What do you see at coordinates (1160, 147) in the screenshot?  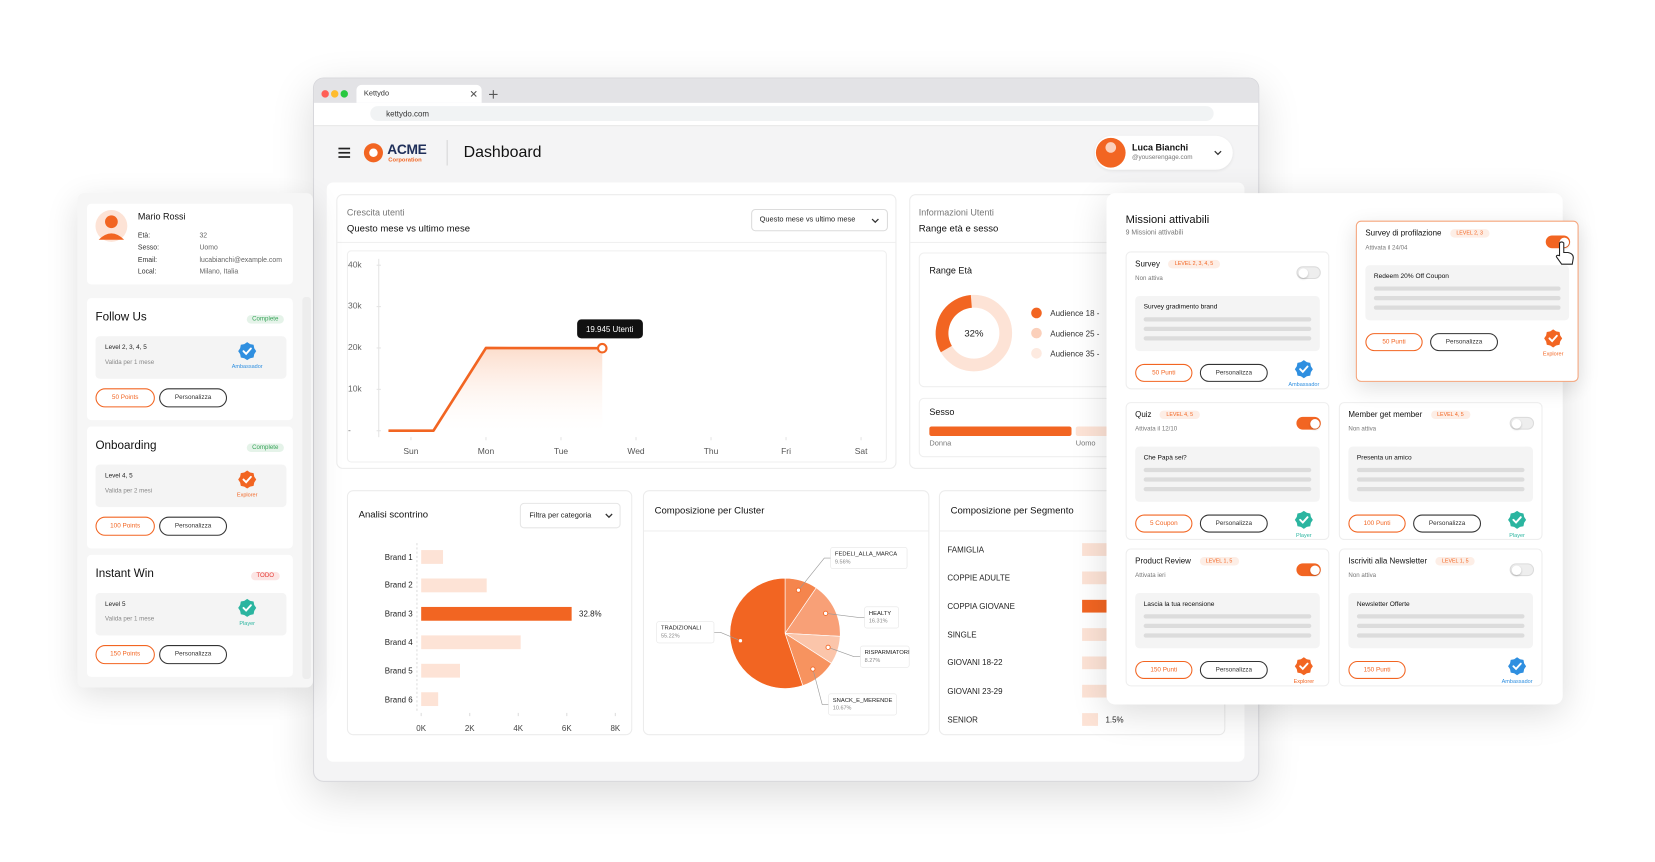 I see `user-name: Luca Bianchi` at bounding box center [1160, 147].